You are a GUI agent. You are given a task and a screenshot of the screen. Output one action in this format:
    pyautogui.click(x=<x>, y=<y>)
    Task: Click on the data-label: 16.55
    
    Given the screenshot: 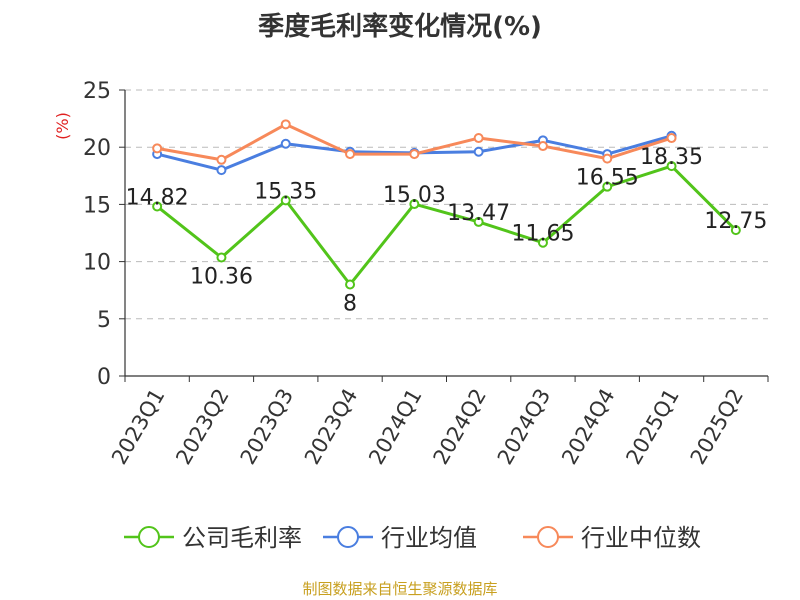 What is the action you would take?
    pyautogui.click(x=607, y=178)
    